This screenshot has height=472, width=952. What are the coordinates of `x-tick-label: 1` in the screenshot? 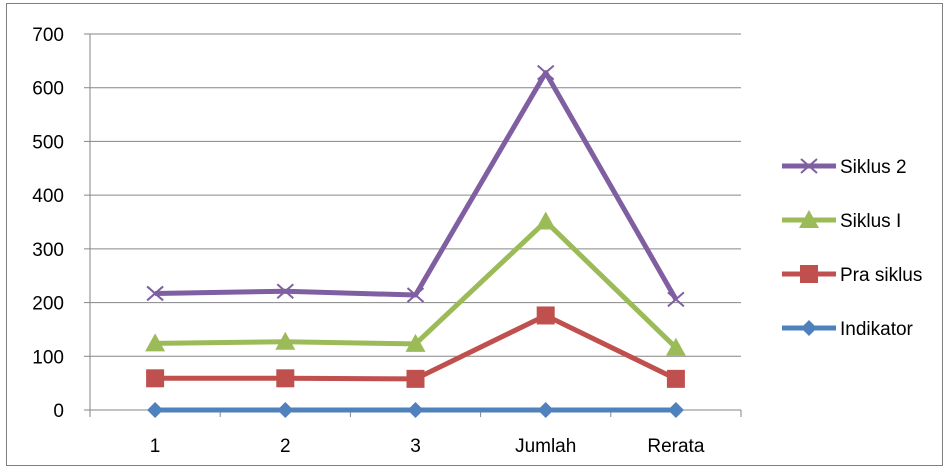 It's located at (155, 446).